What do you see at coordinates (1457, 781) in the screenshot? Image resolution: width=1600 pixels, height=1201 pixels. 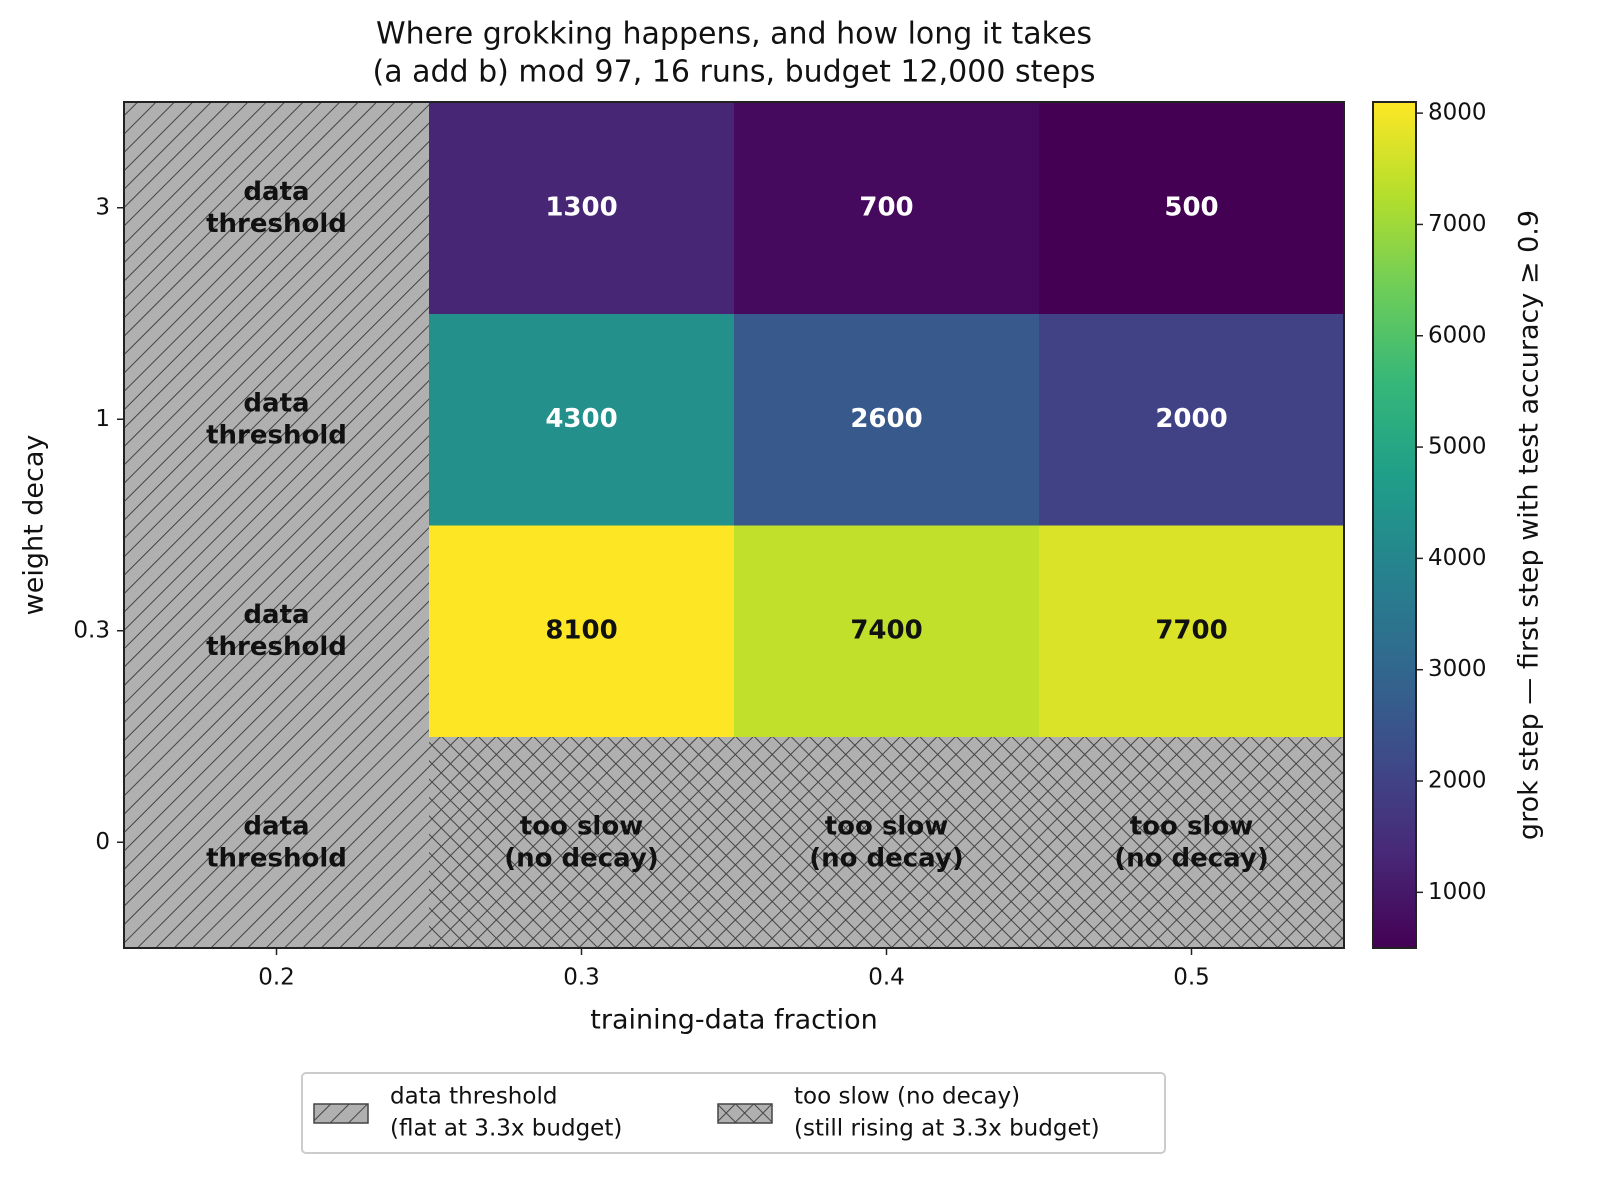 I see `colorbar-tick-label: 2000` at bounding box center [1457, 781].